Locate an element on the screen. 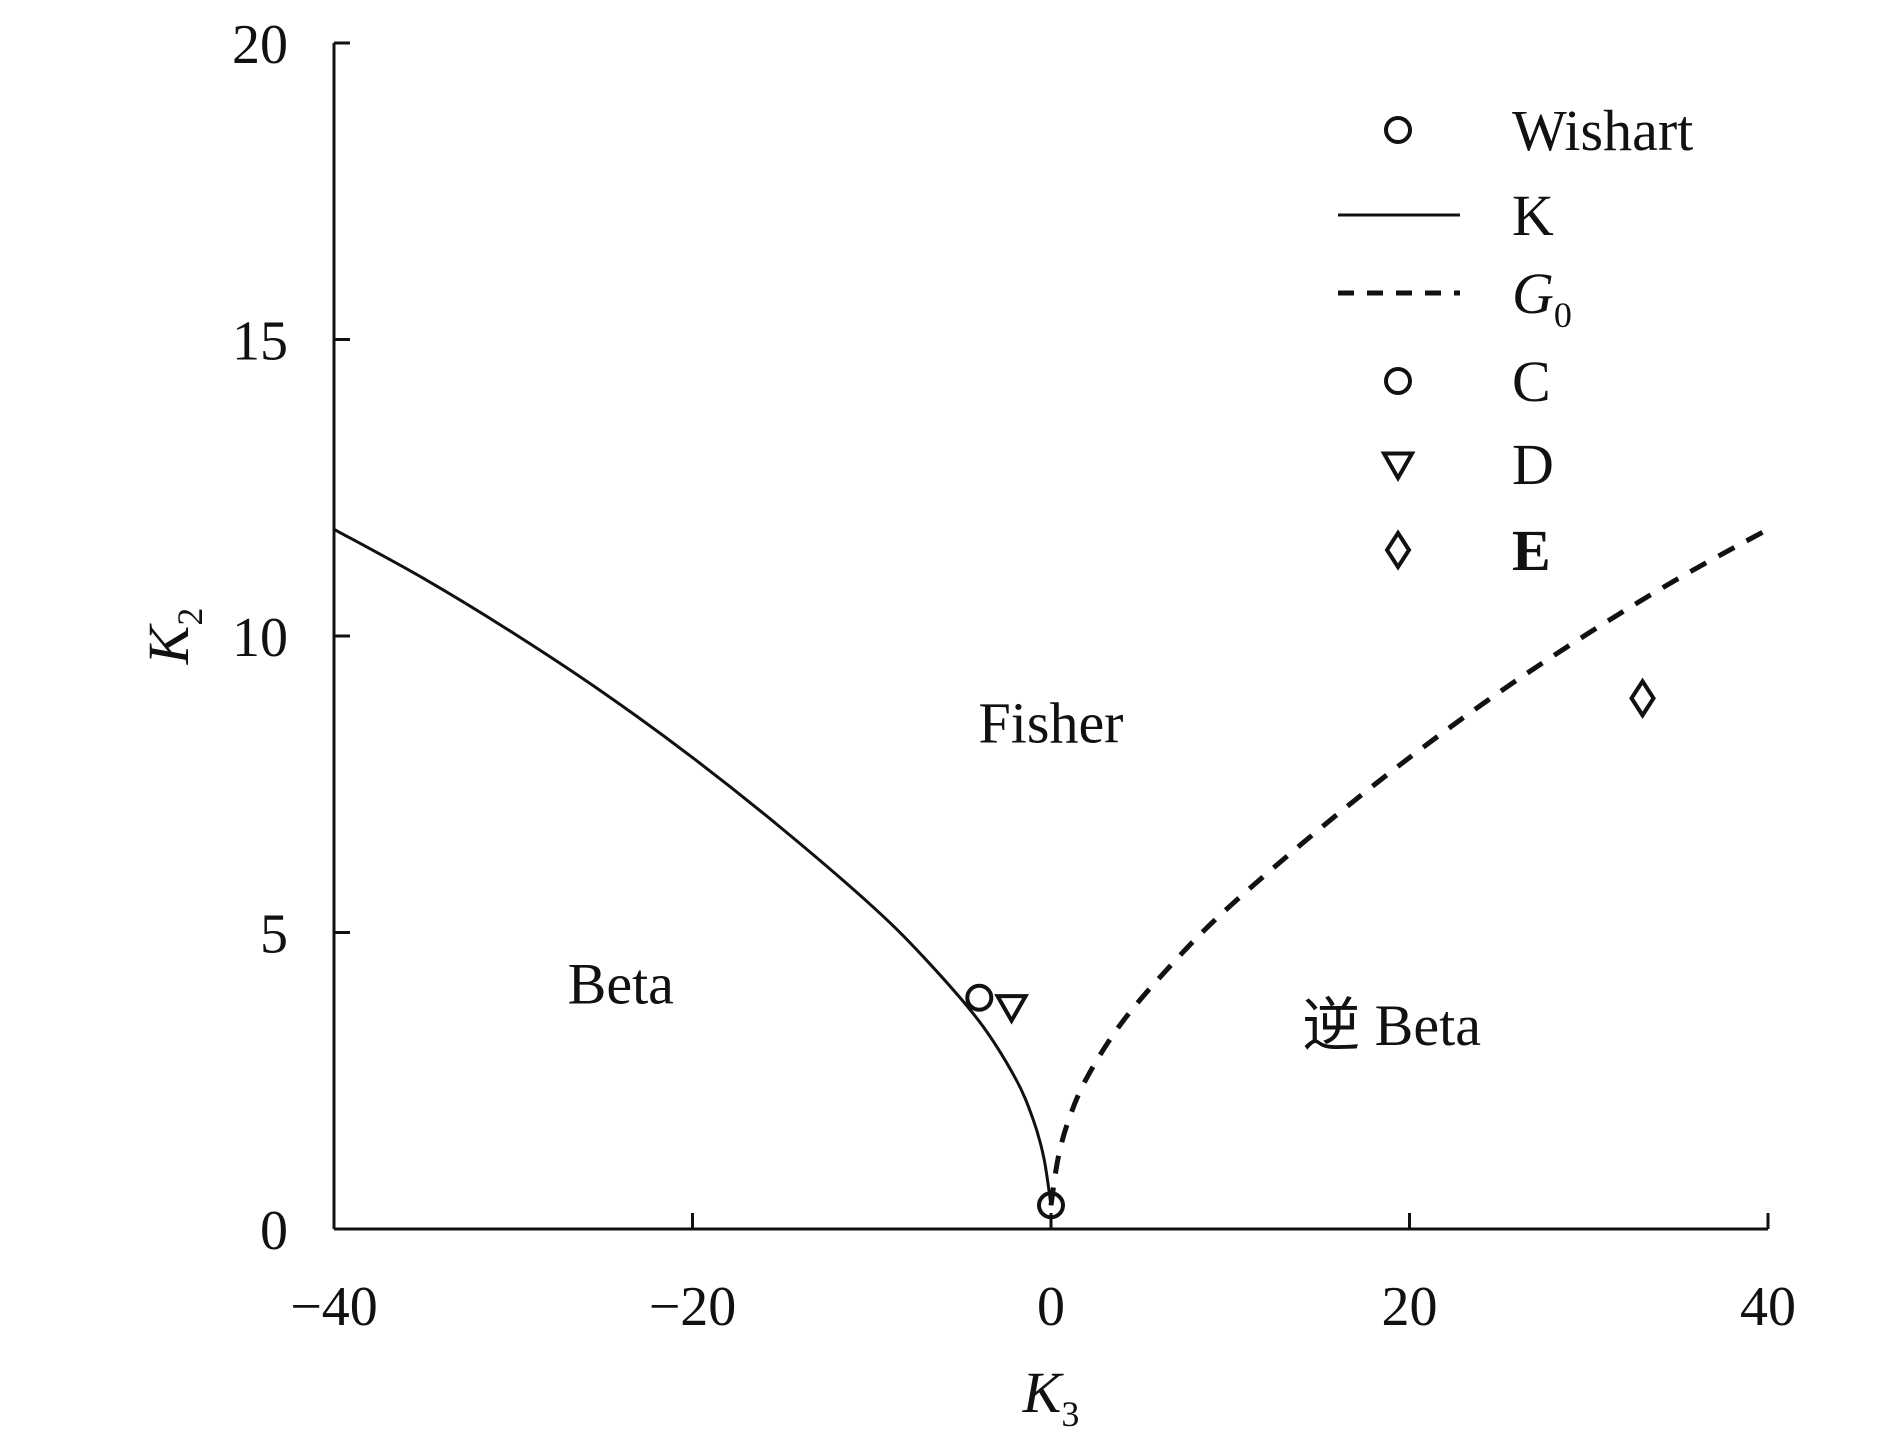  region-label: Fisher is located at coordinates (1051, 723).